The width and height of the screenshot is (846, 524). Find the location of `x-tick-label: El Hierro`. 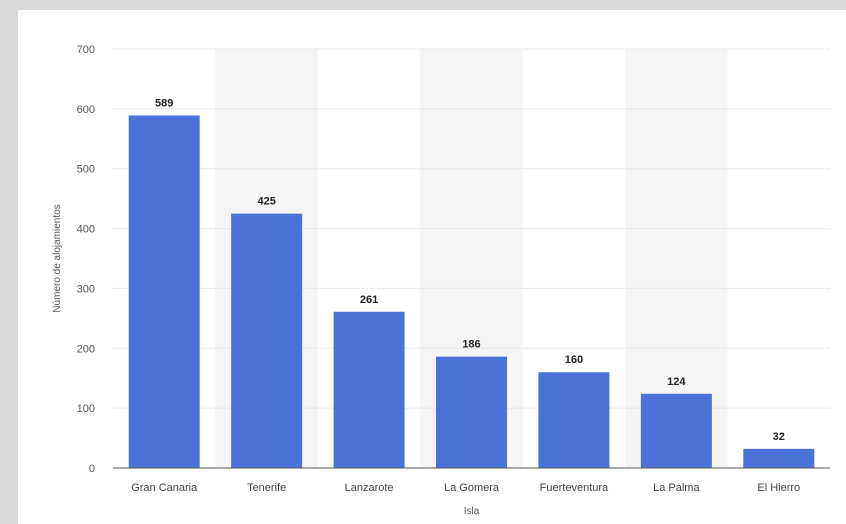

x-tick-label: El Hierro is located at coordinates (778, 488).